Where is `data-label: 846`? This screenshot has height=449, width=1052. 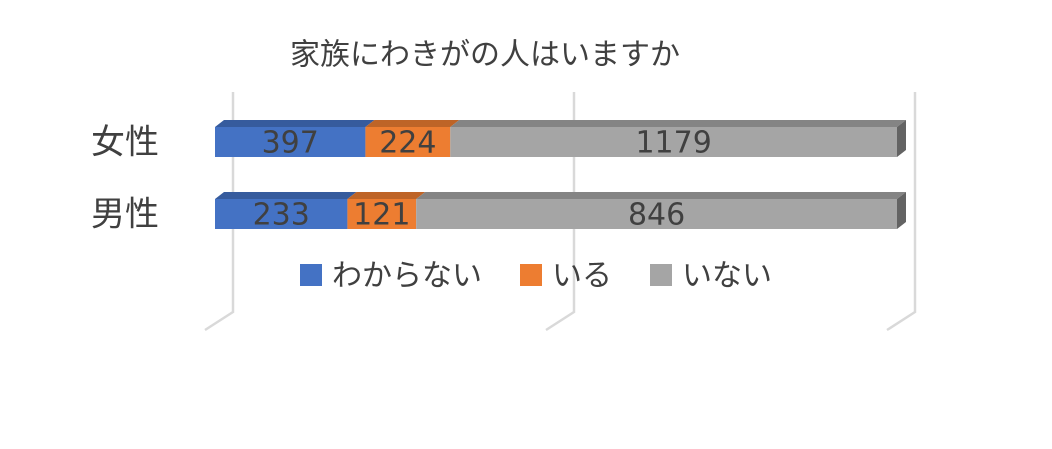 data-label: 846 is located at coordinates (656, 215).